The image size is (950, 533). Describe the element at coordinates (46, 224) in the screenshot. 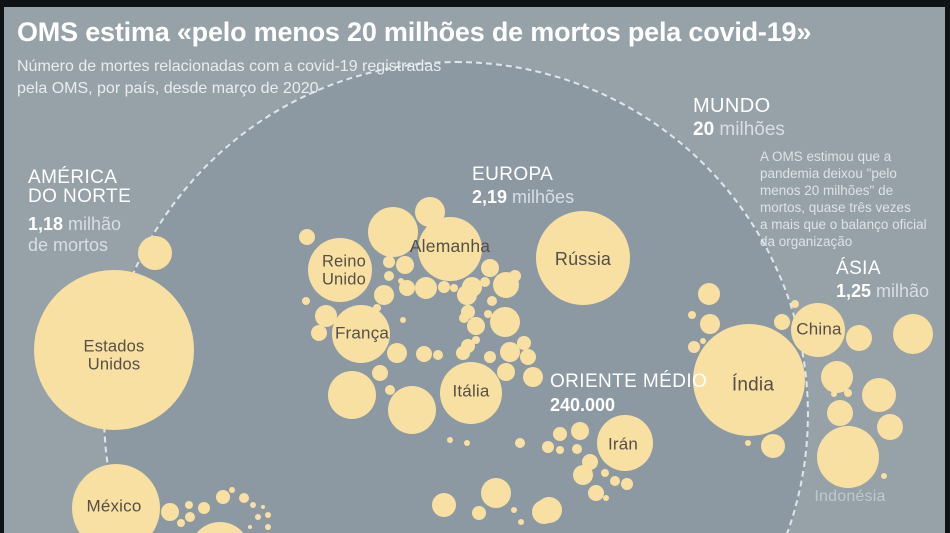

I see `region-value-north-america: 1,18` at that location.